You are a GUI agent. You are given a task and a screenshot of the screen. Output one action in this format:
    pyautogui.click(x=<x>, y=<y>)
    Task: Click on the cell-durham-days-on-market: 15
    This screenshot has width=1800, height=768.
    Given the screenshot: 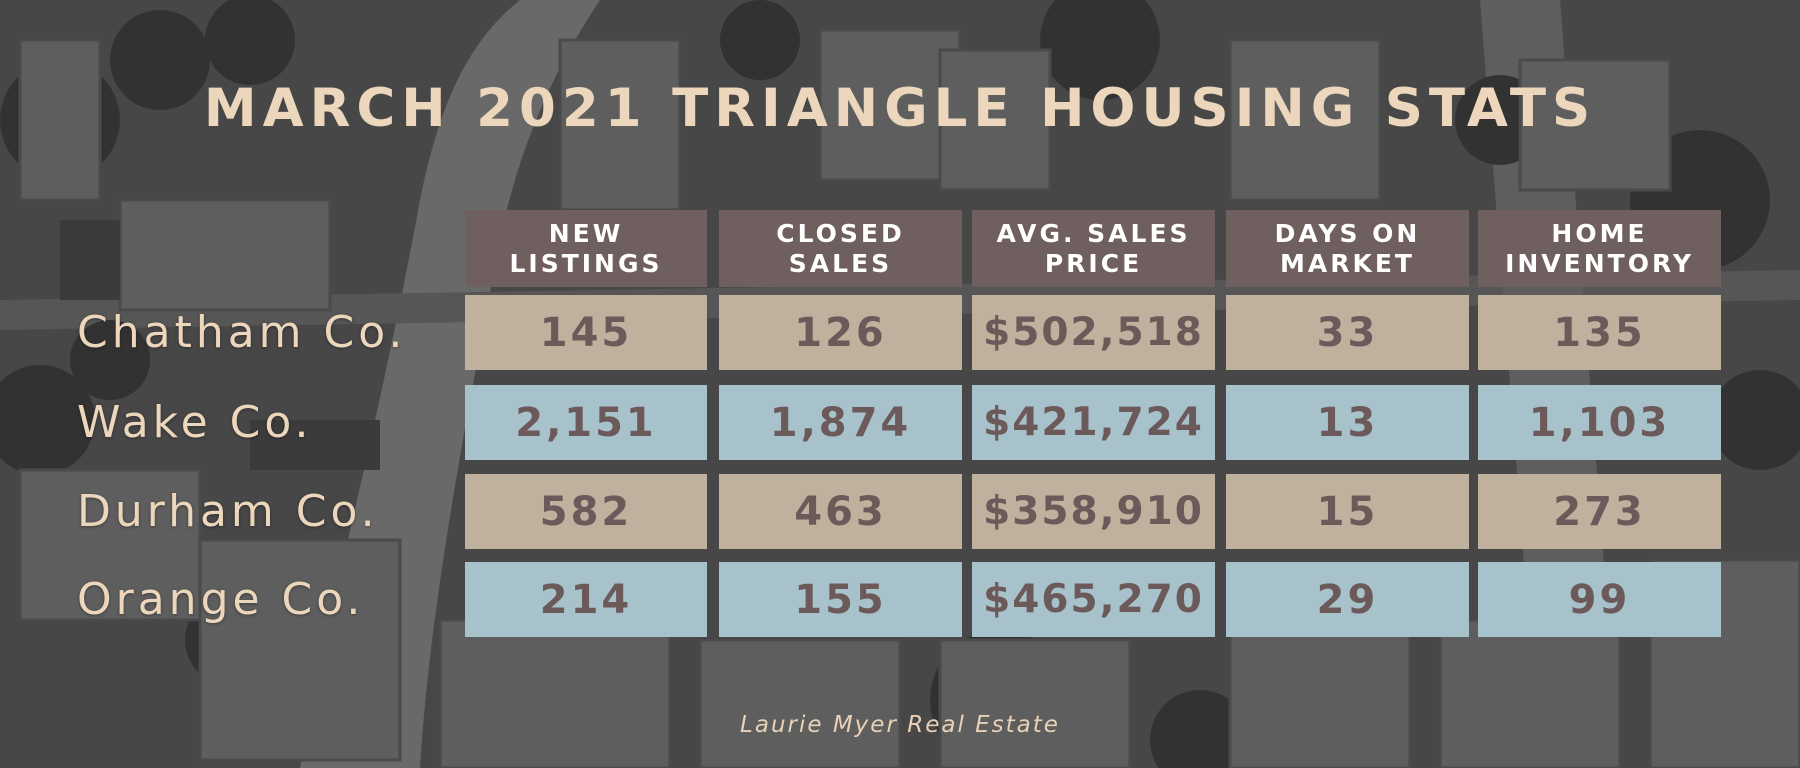 What is the action you would take?
    pyautogui.click(x=1347, y=511)
    